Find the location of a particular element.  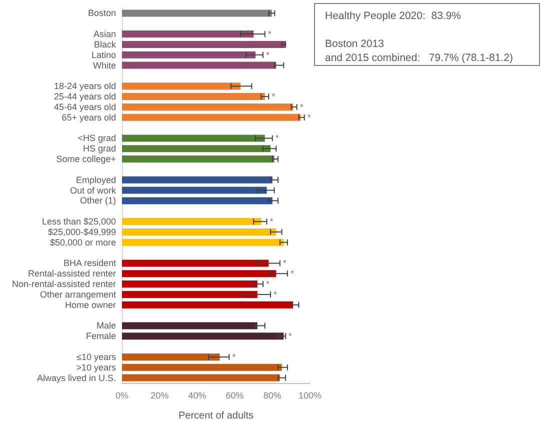

y-tick-label: Latino is located at coordinates (103, 55).